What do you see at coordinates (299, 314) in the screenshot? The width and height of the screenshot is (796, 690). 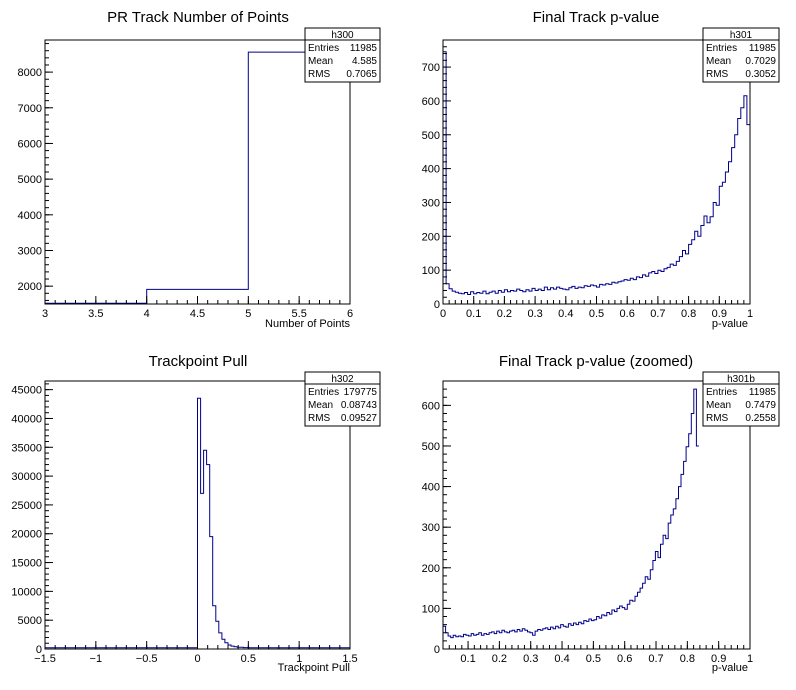 I see `x-tick-label: 5.5` at bounding box center [299, 314].